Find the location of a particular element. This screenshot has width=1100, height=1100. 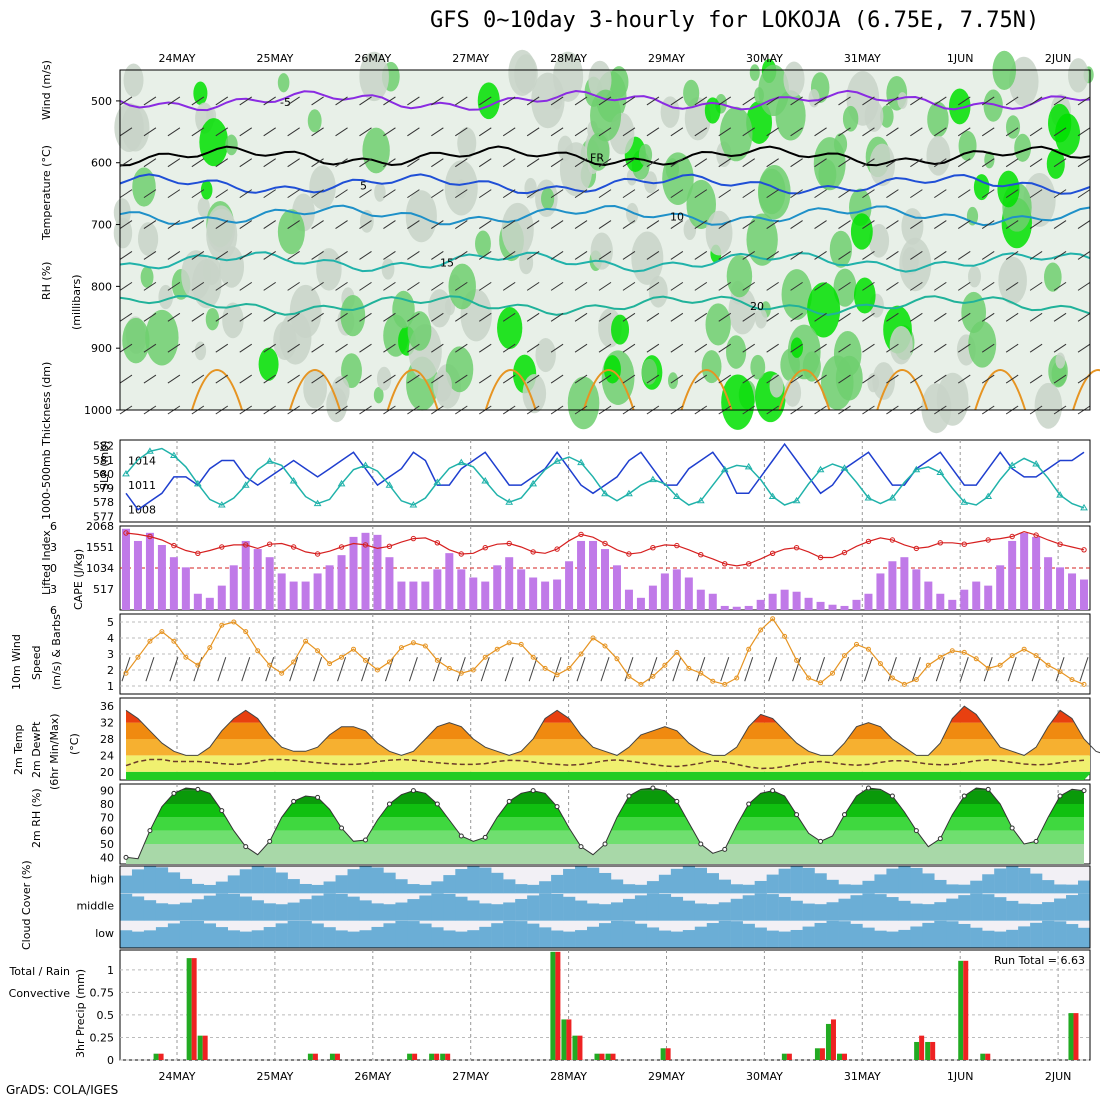

rh-marker is located at coordinates (318, 797).